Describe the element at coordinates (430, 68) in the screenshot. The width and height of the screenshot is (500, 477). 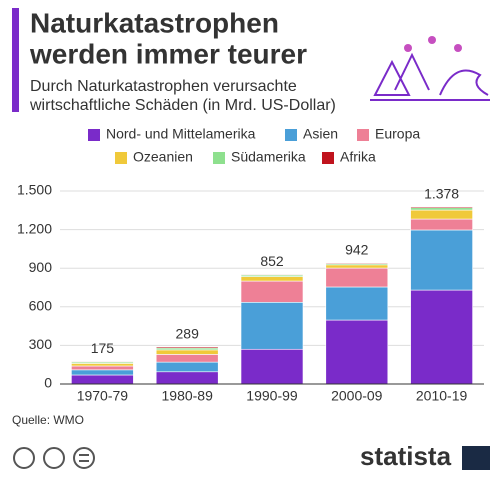
I see `illustration` at that location.